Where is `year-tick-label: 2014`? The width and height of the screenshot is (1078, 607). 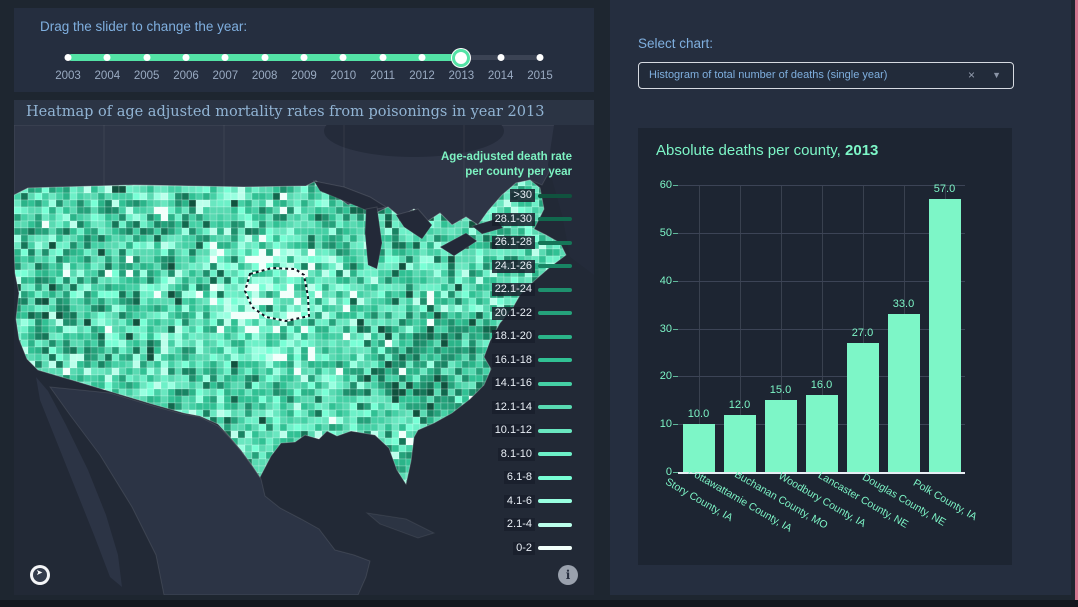 year-tick-label: 2014 is located at coordinates (500, 76).